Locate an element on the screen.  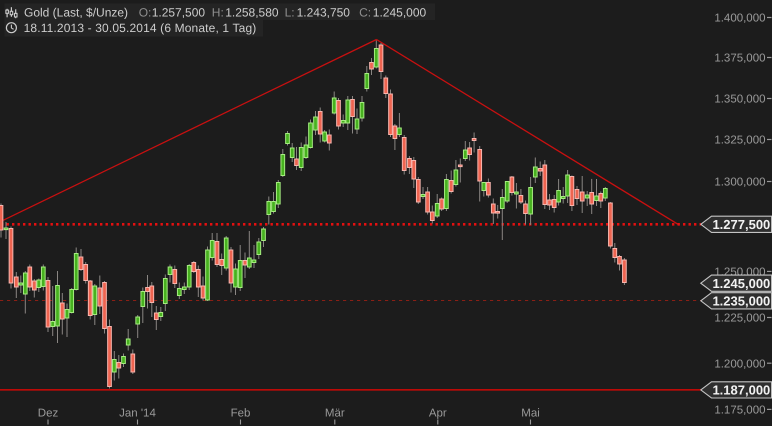
svg-text: 1.225,000 is located at coordinates (739, 319).